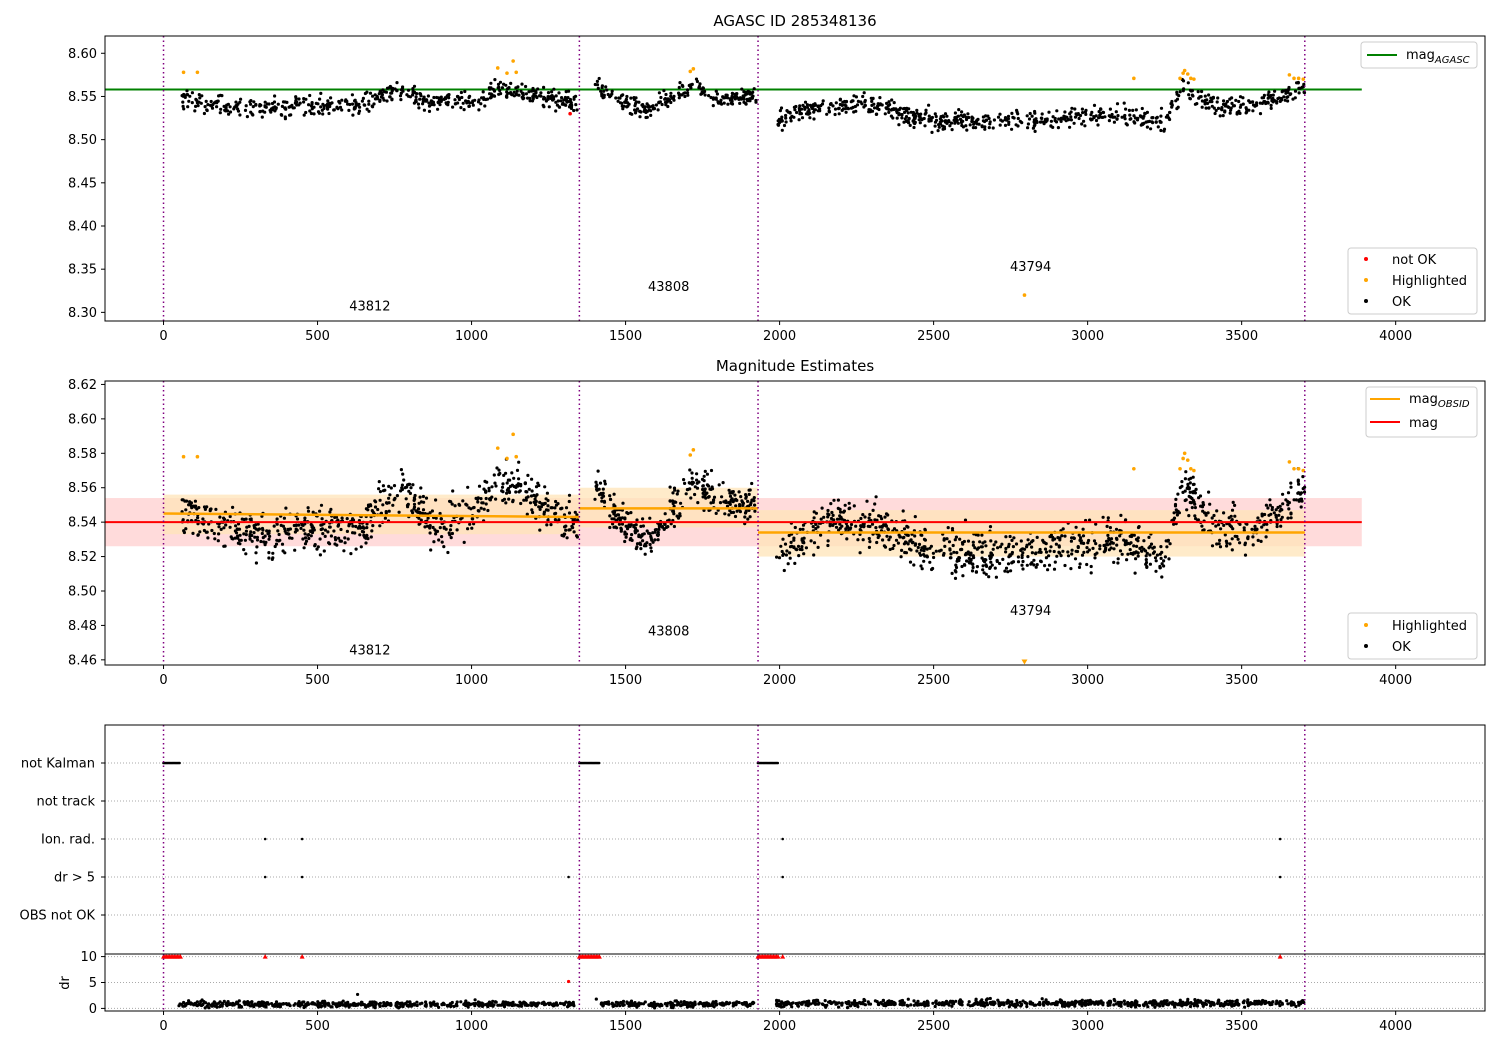 The image size is (1500, 1050). What do you see at coordinates (163, 336) in the screenshot?
I see `x-tick-label: 0` at bounding box center [163, 336].